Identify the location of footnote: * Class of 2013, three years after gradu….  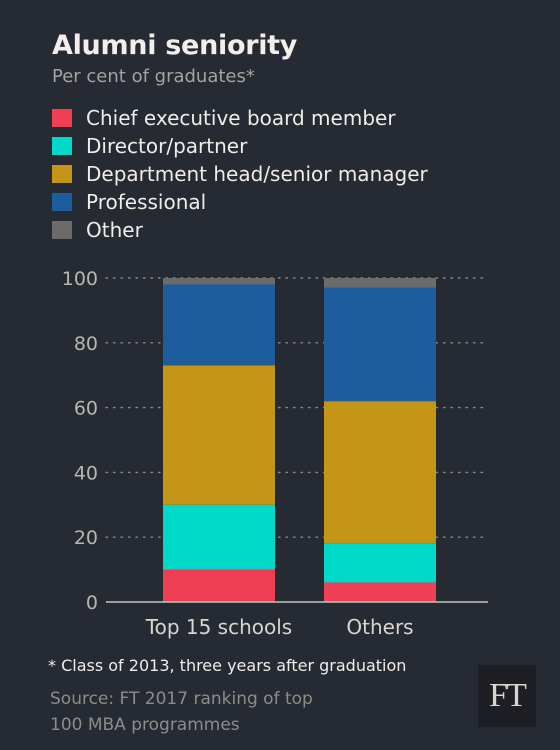
(227, 665).